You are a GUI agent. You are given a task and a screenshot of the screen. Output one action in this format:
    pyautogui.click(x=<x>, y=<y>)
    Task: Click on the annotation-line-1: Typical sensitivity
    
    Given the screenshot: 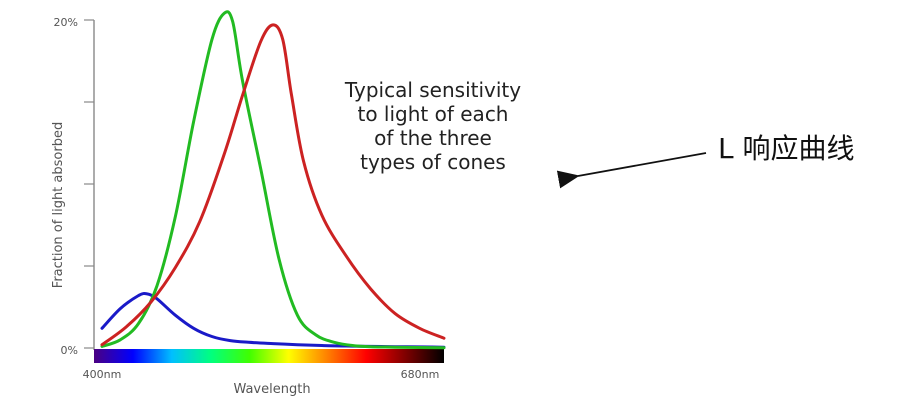 What is the action you would take?
    pyautogui.click(x=432, y=90)
    